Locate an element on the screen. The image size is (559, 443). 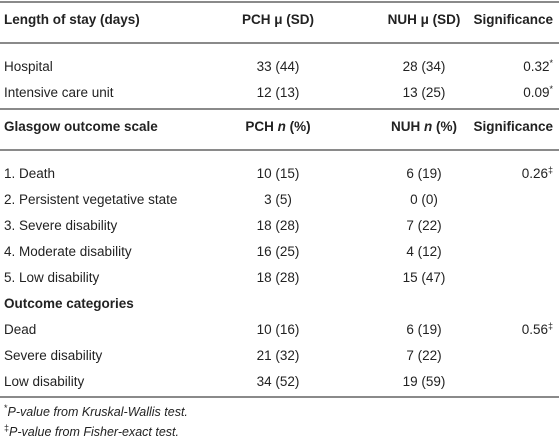
nuh-value: 0 (0) is located at coordinates (424, 200).